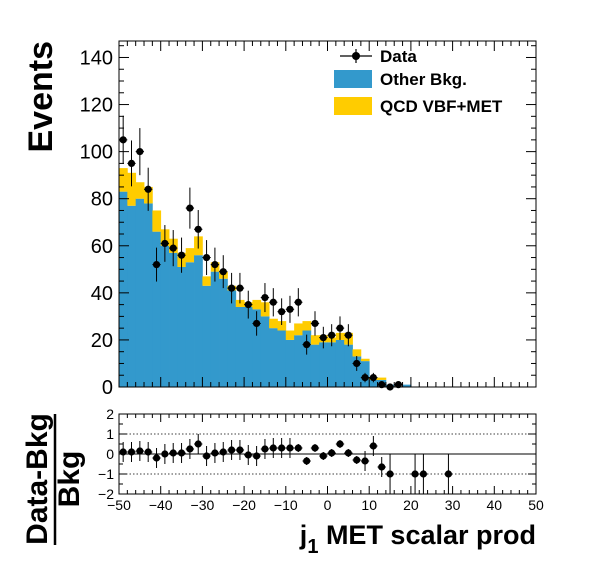 Image resolution: width=596 pixels, height=572 pixels. Describe the element at coordinates (495, 505) in the screenshot. I see `x-tick-label: 40` at that location.